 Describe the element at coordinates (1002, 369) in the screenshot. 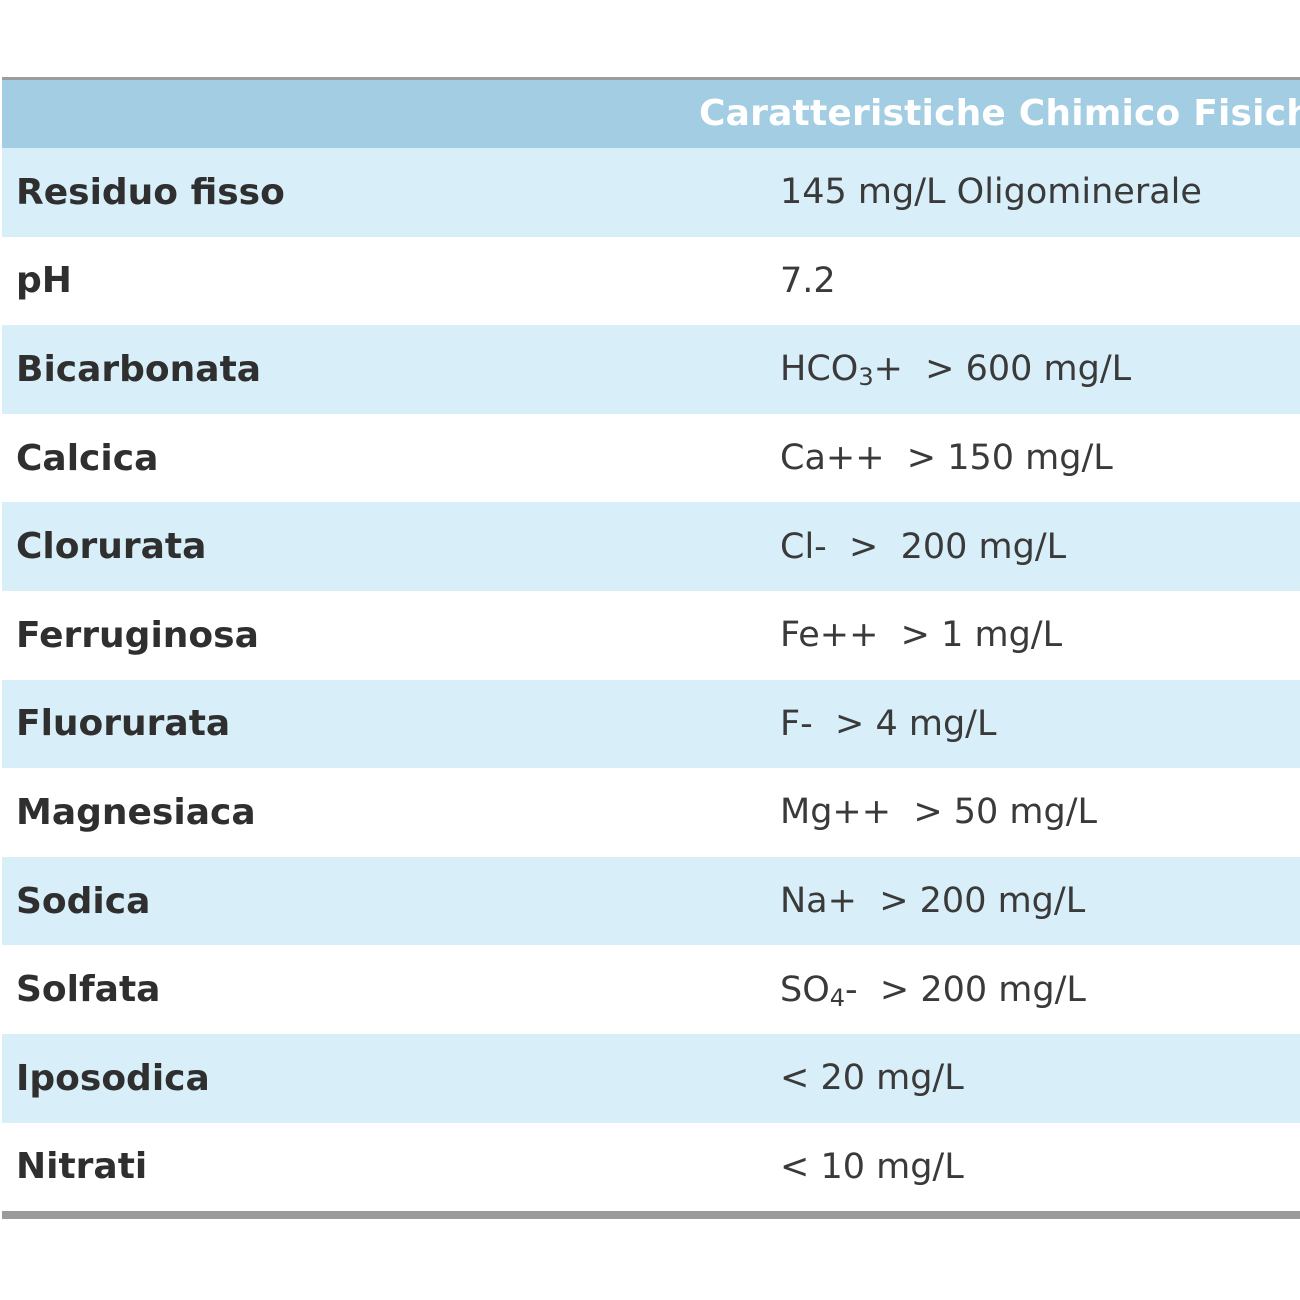

I see `value-threshold: + > 600 mg/L` at that location.